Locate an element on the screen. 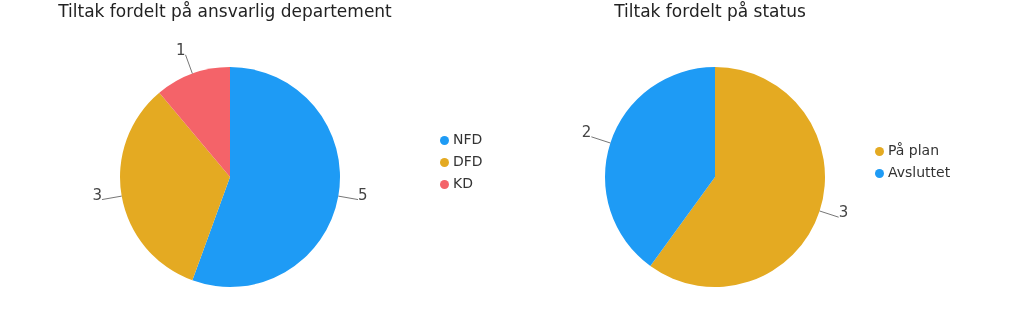 Image resolution: width=1024 pixels, height=322 pixels. data-label: 1 is located at coordinates (180, 49).